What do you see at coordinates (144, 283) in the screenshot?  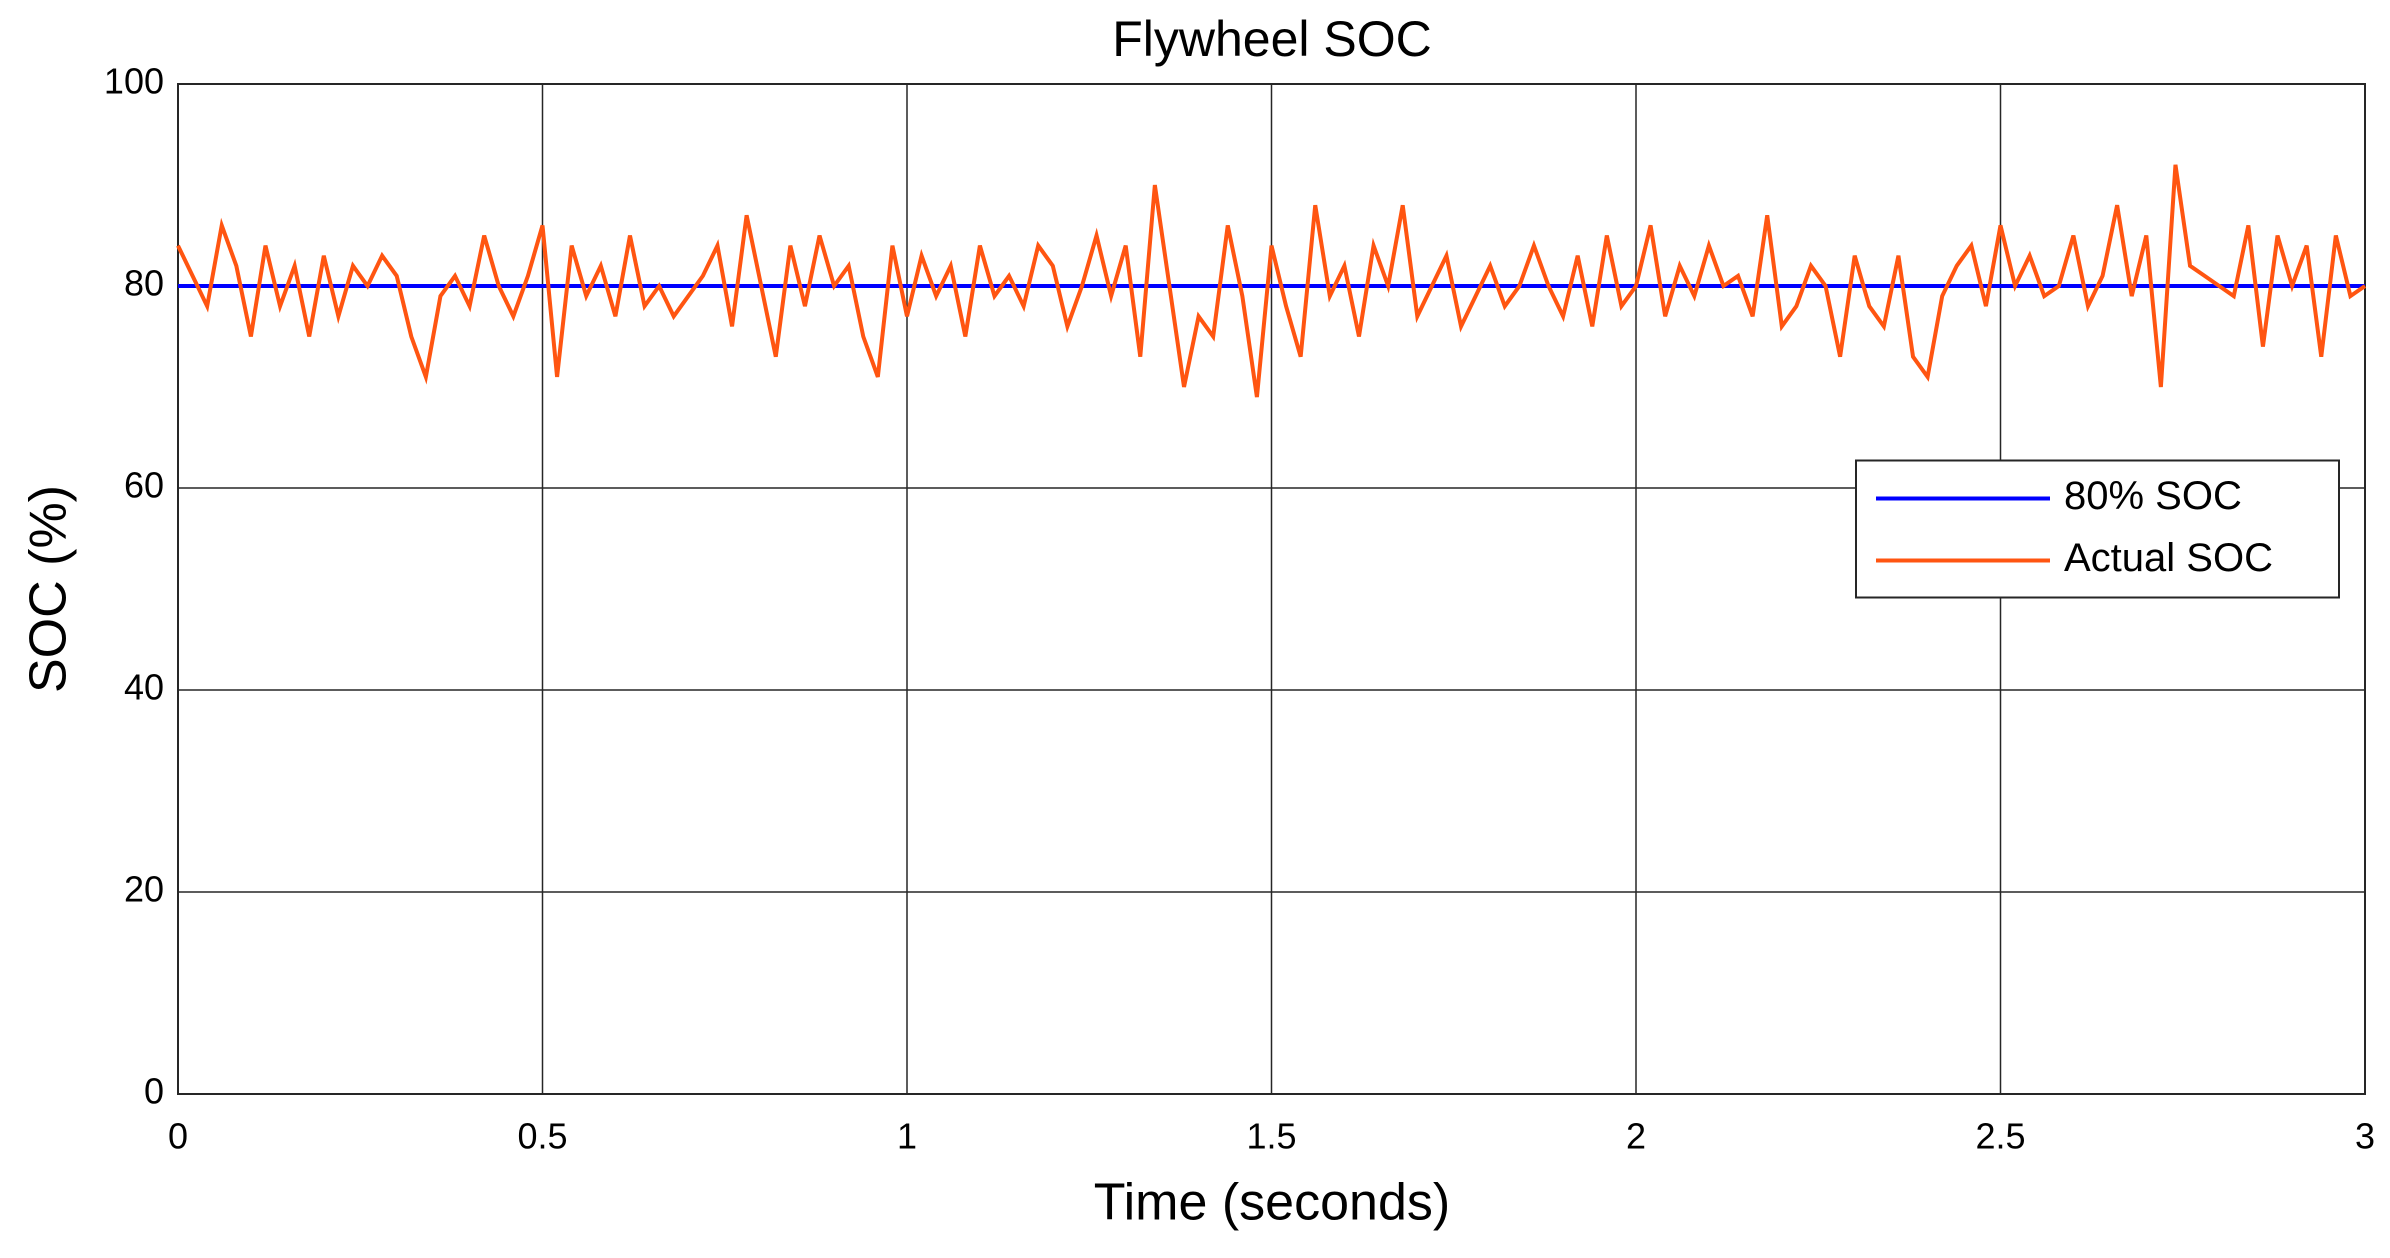 I see `y-tick-label: 80` at bounding box center [144, 283].